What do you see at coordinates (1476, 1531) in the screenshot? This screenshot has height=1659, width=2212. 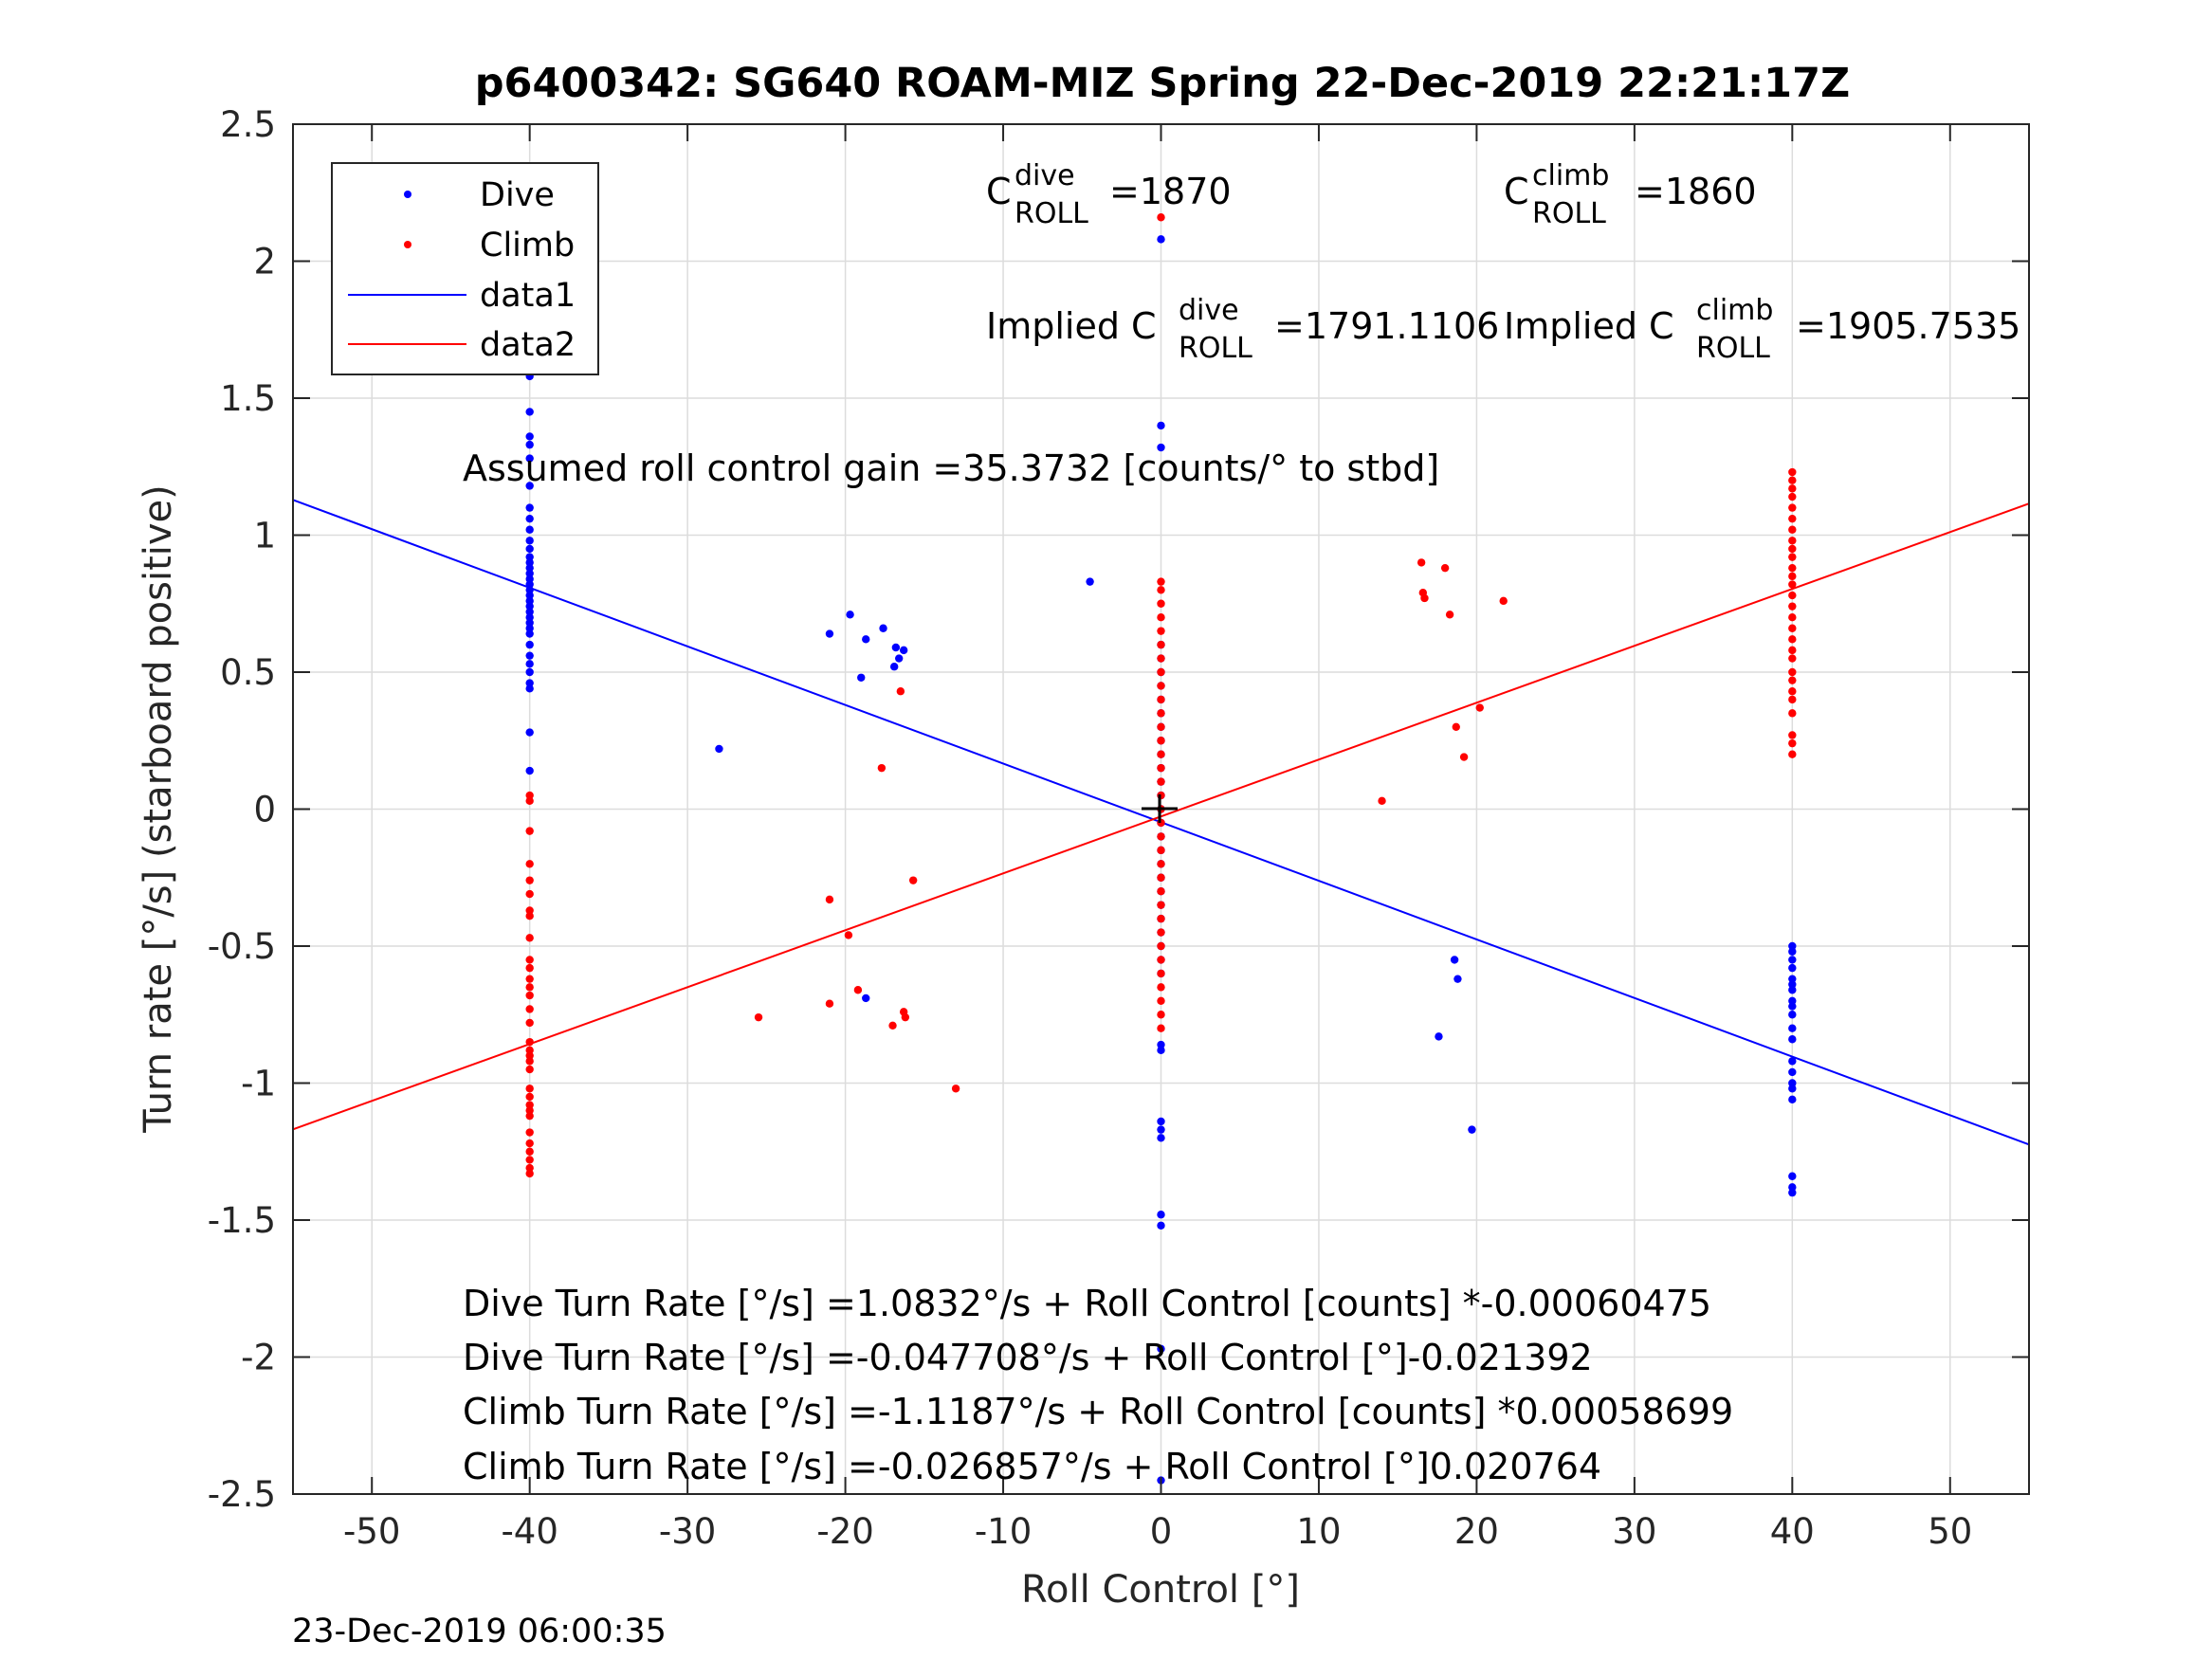 I see `x-tick-label: 20` at bounding box center [1476, 1531].